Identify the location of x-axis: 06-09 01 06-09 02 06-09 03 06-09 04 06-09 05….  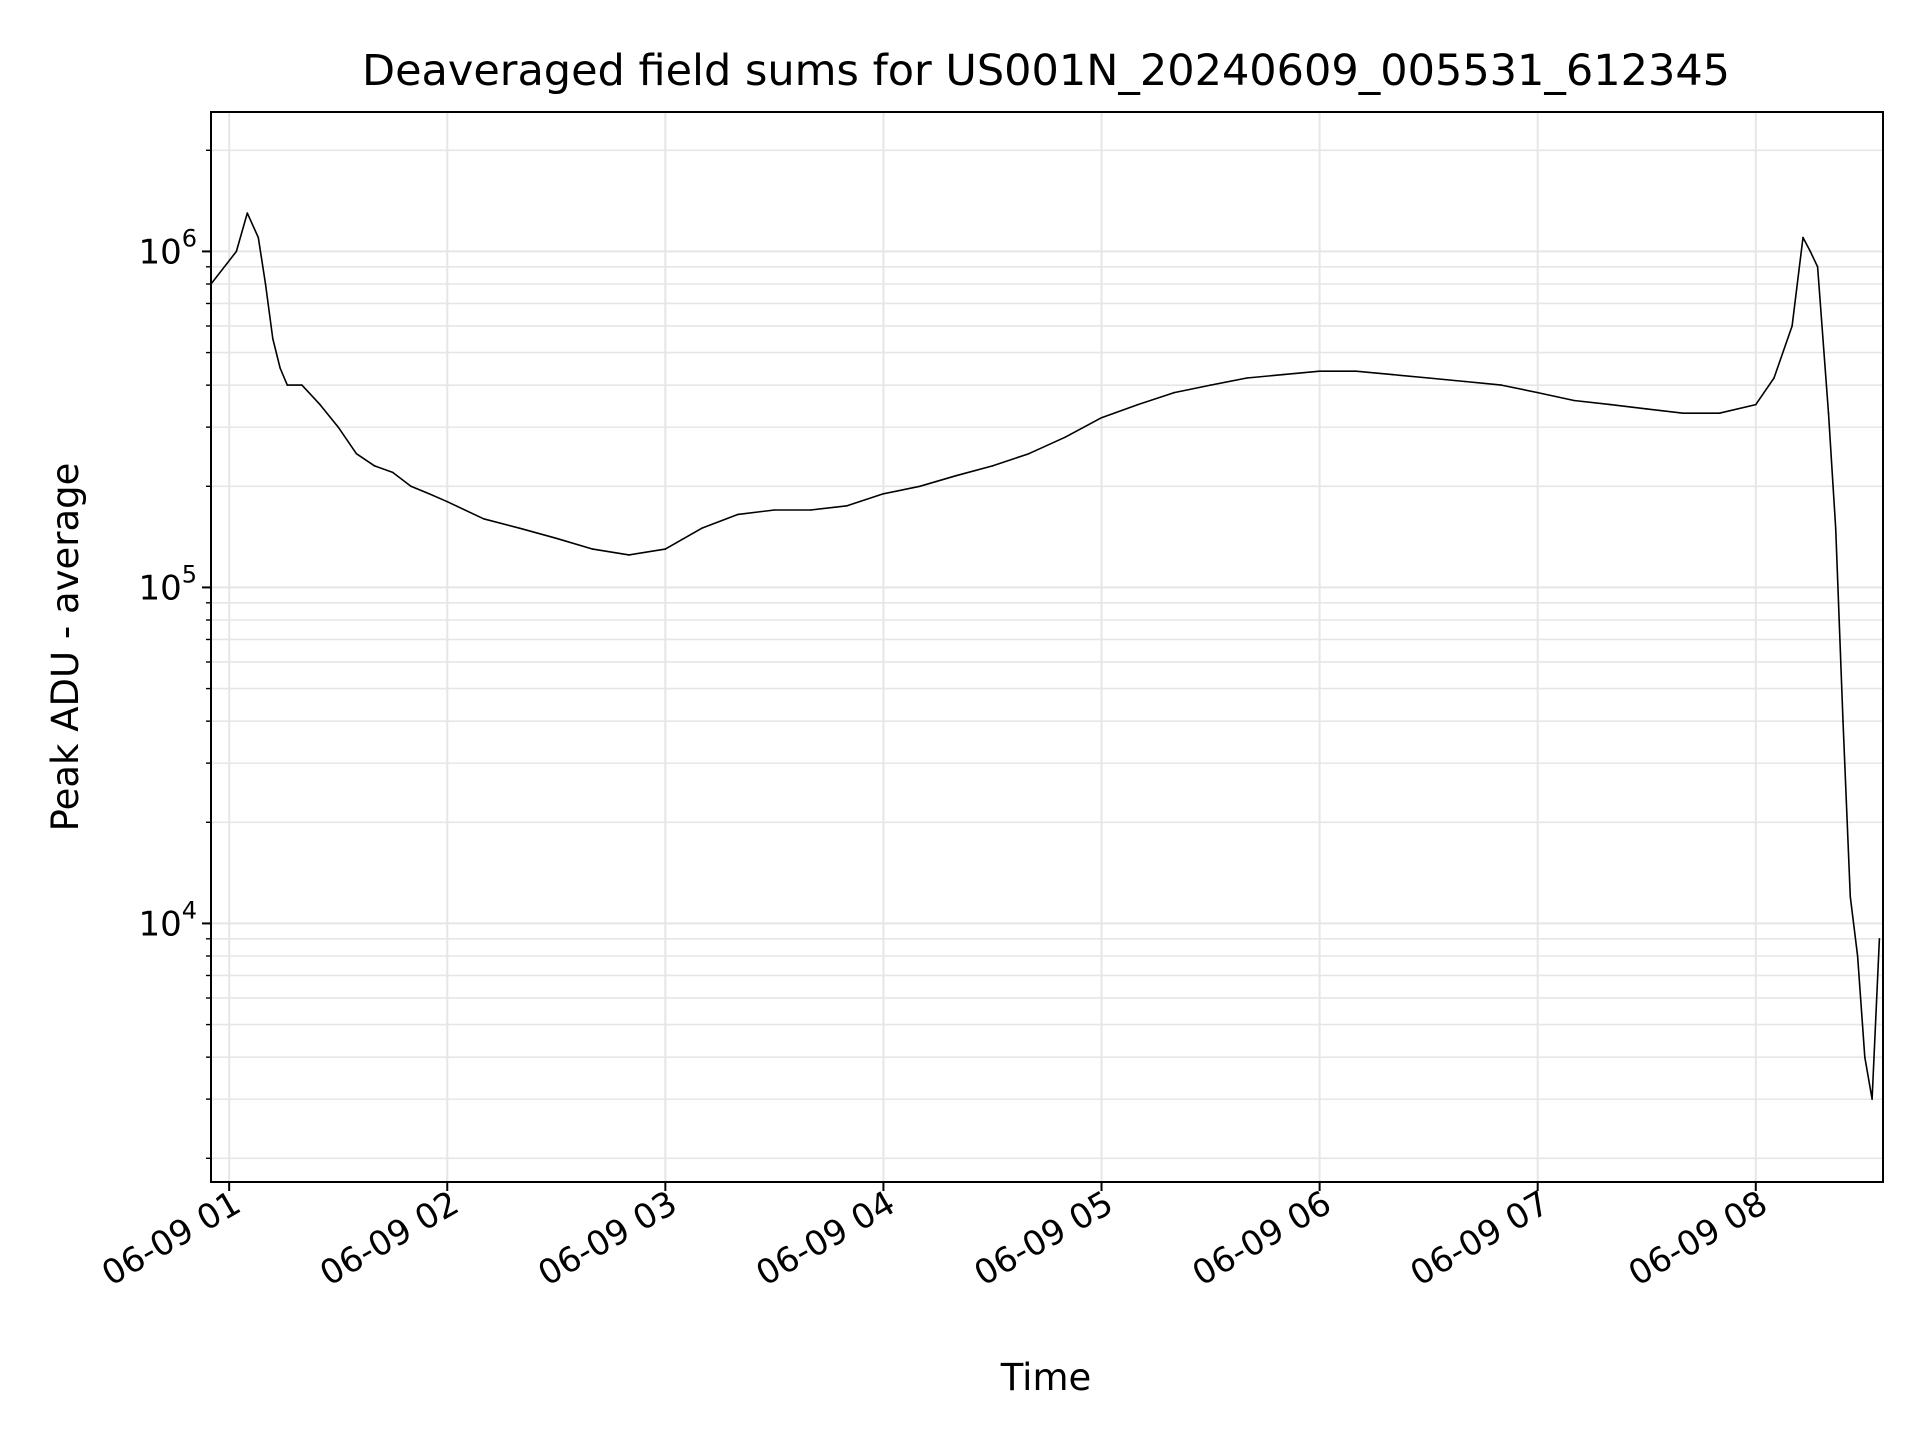
(934, 1238).